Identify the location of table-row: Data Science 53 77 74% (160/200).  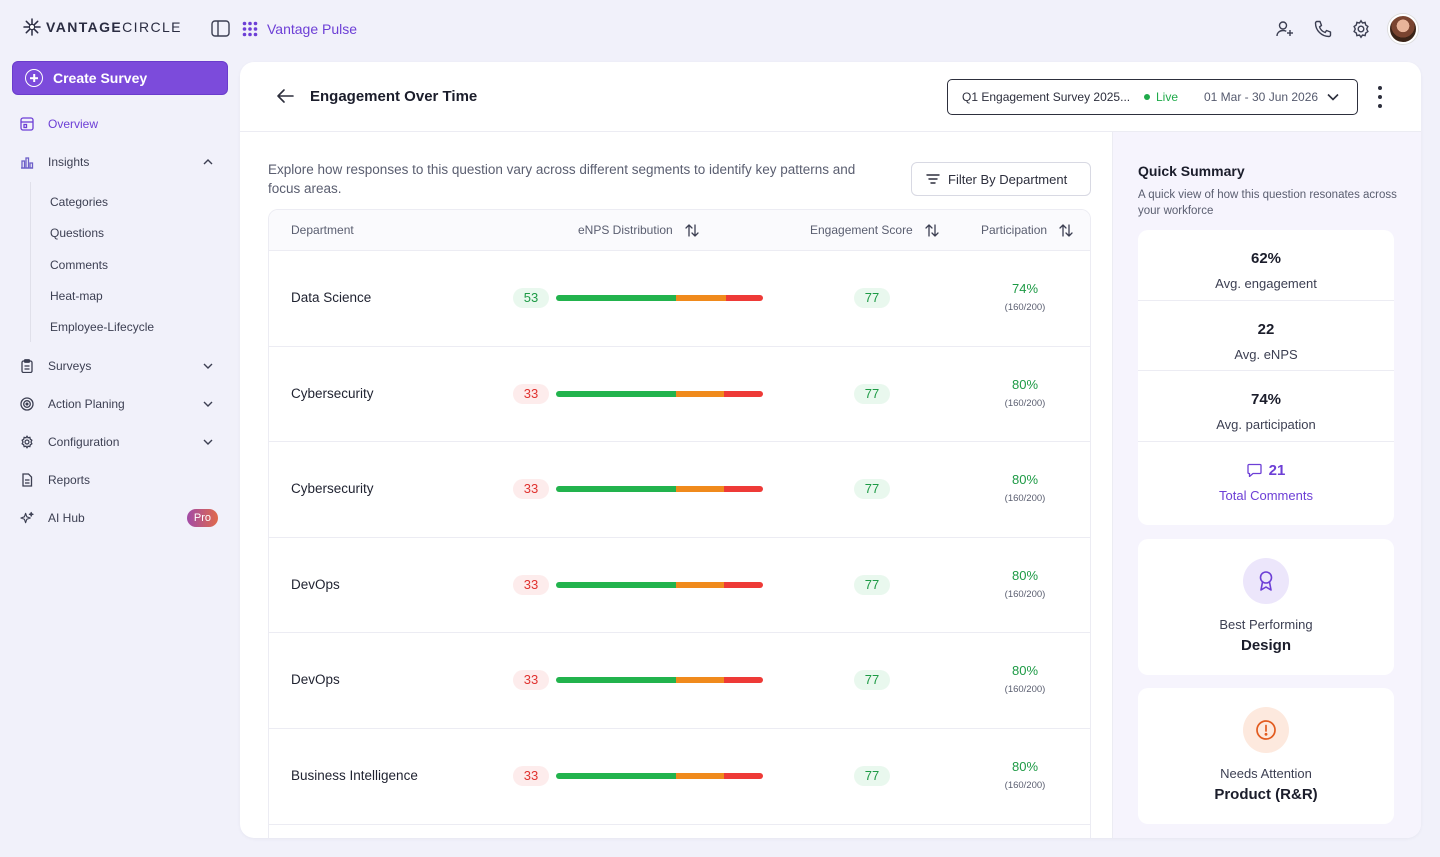
(679, 299).